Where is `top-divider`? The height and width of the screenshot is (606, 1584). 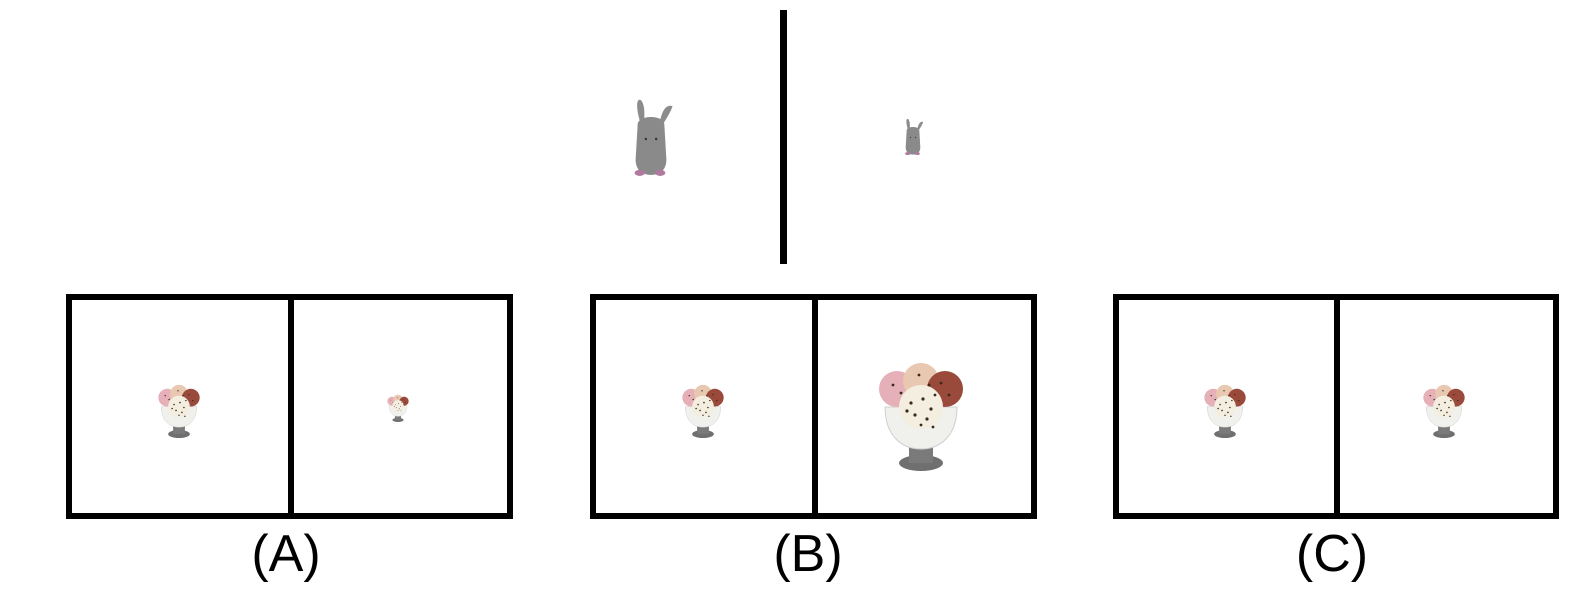
top-divider is located at coordinates (783, 137).